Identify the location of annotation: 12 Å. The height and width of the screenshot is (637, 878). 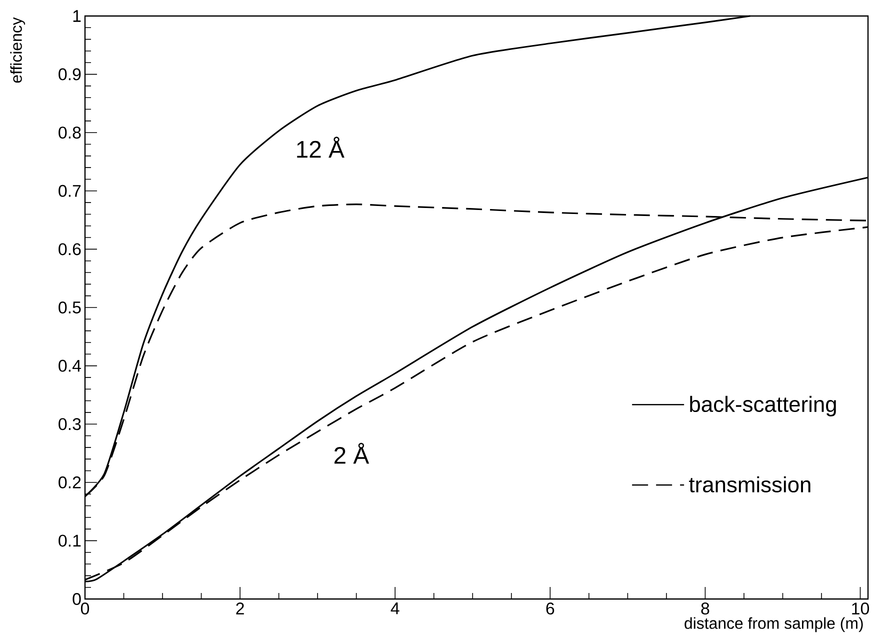
(320, 147).